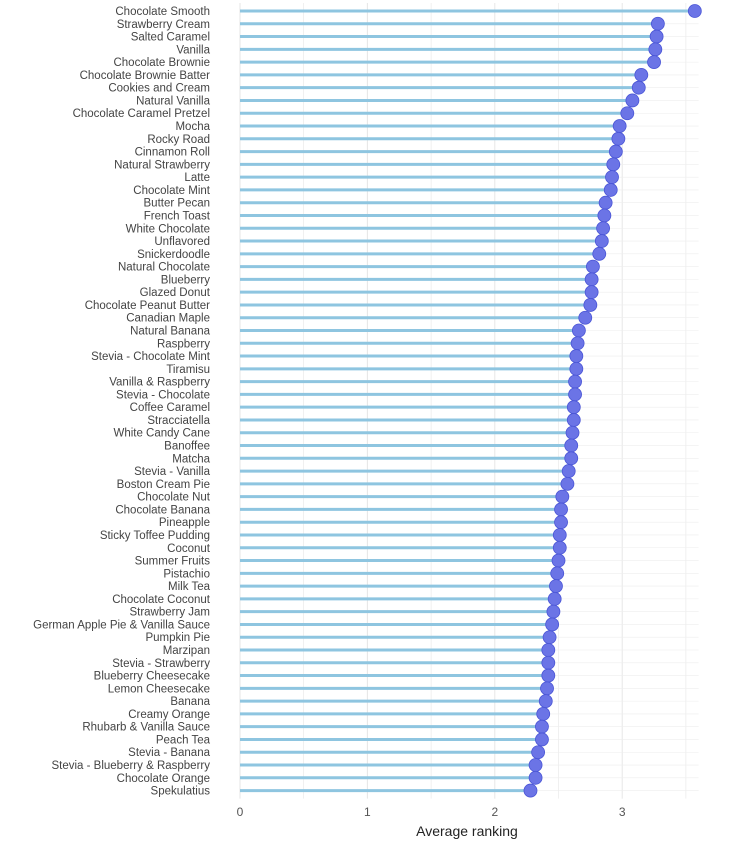  I want to click on category-label: Pistachio, so click(186, 574).